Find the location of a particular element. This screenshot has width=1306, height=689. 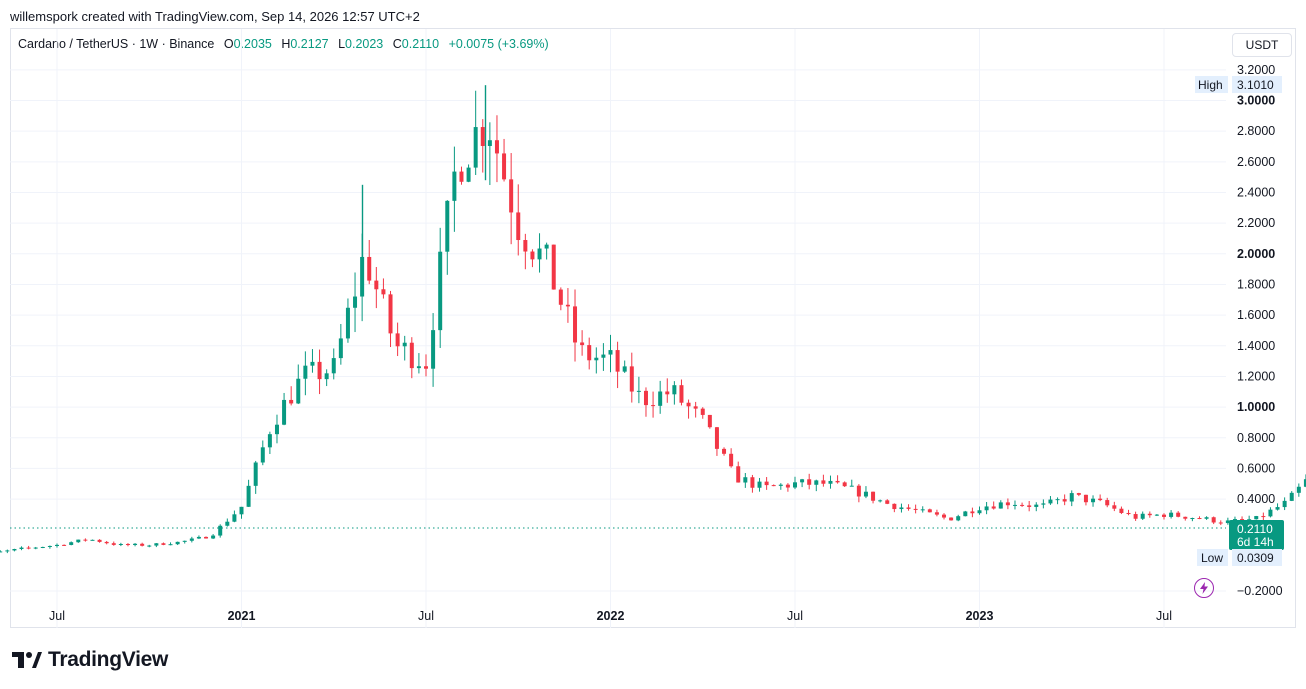

low-value: 0.2023 is located at coordinates (364, 44).